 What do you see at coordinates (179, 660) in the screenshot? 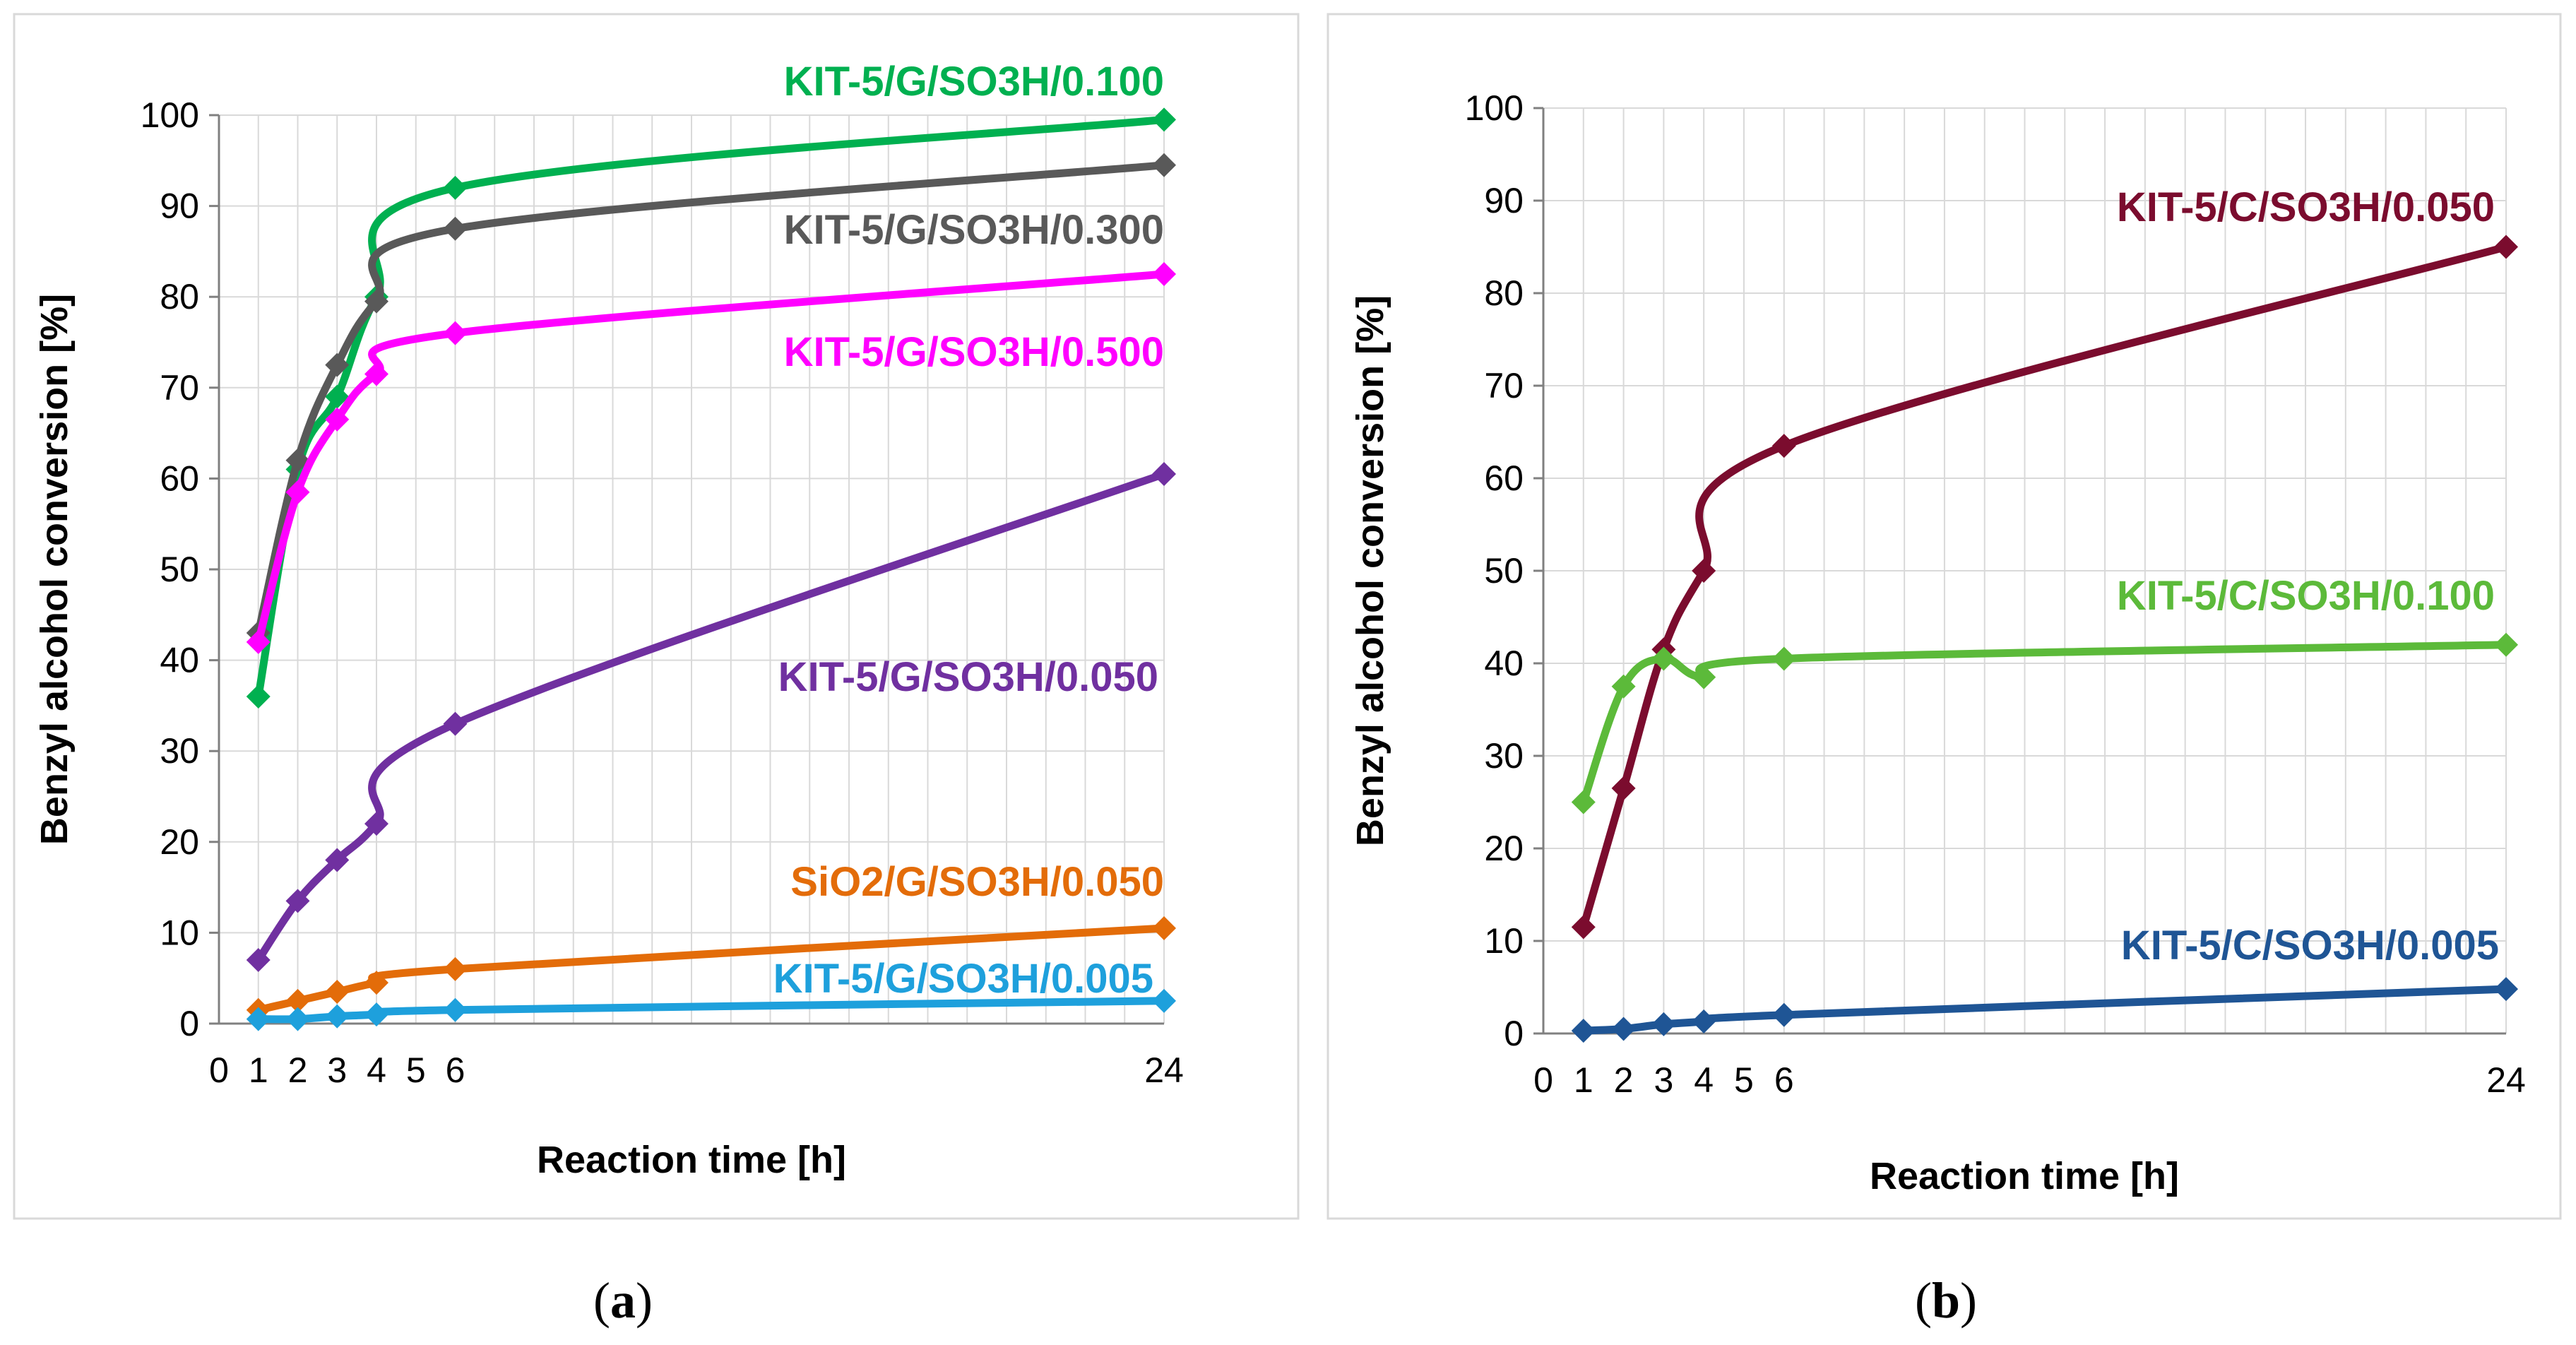
I see `panel-a-y-tick-label: 40` at bounding box center [179, 660].